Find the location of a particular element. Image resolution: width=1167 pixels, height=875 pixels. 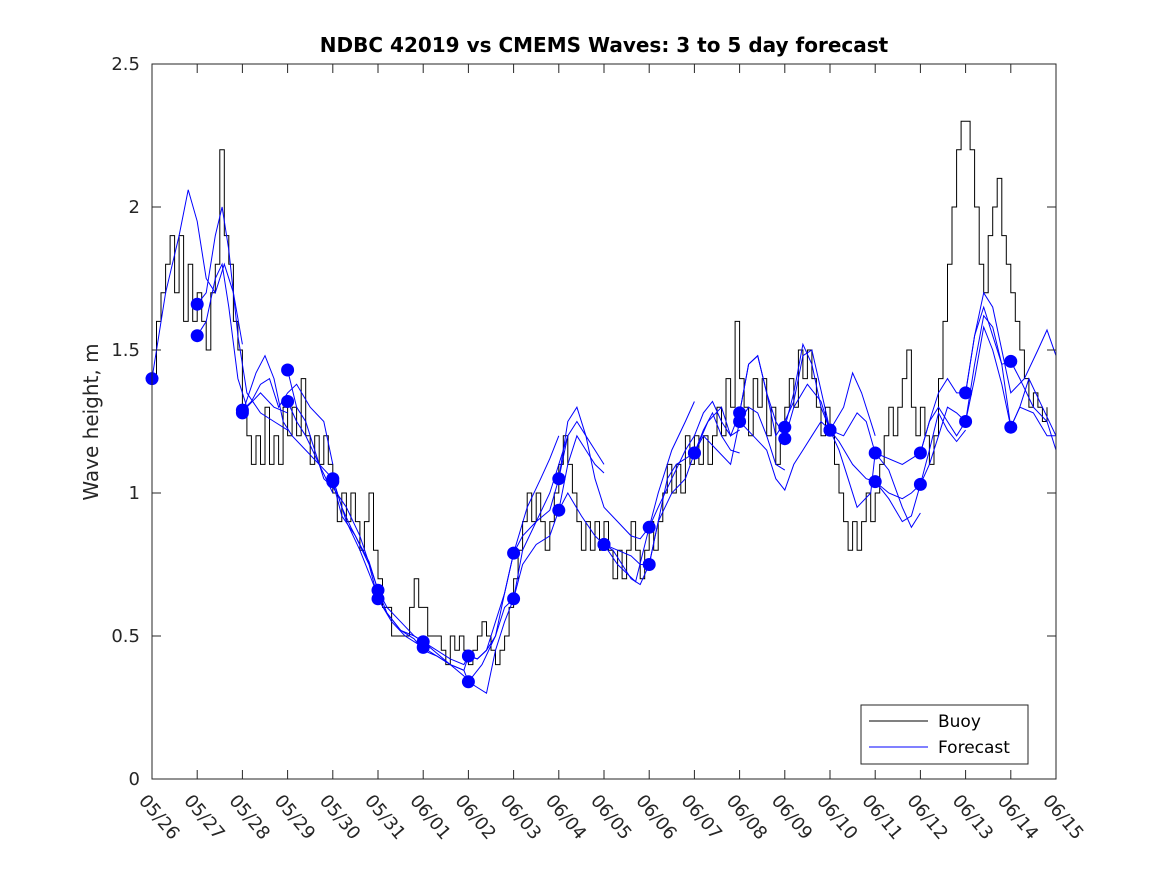

y-axis-label: Wave height, m is located at coordinates (91, 421).